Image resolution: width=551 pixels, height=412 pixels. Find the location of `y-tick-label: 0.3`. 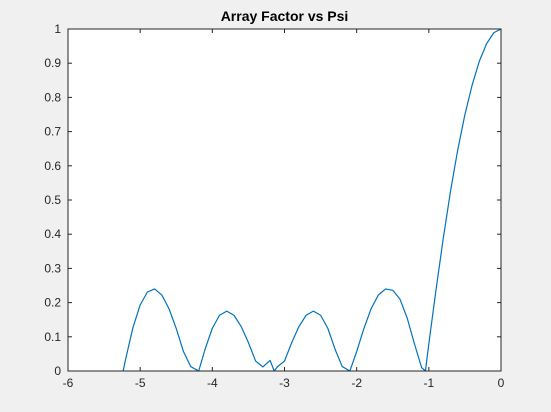

y-tick-label: 0.3 is located at coordinates (52, 268).